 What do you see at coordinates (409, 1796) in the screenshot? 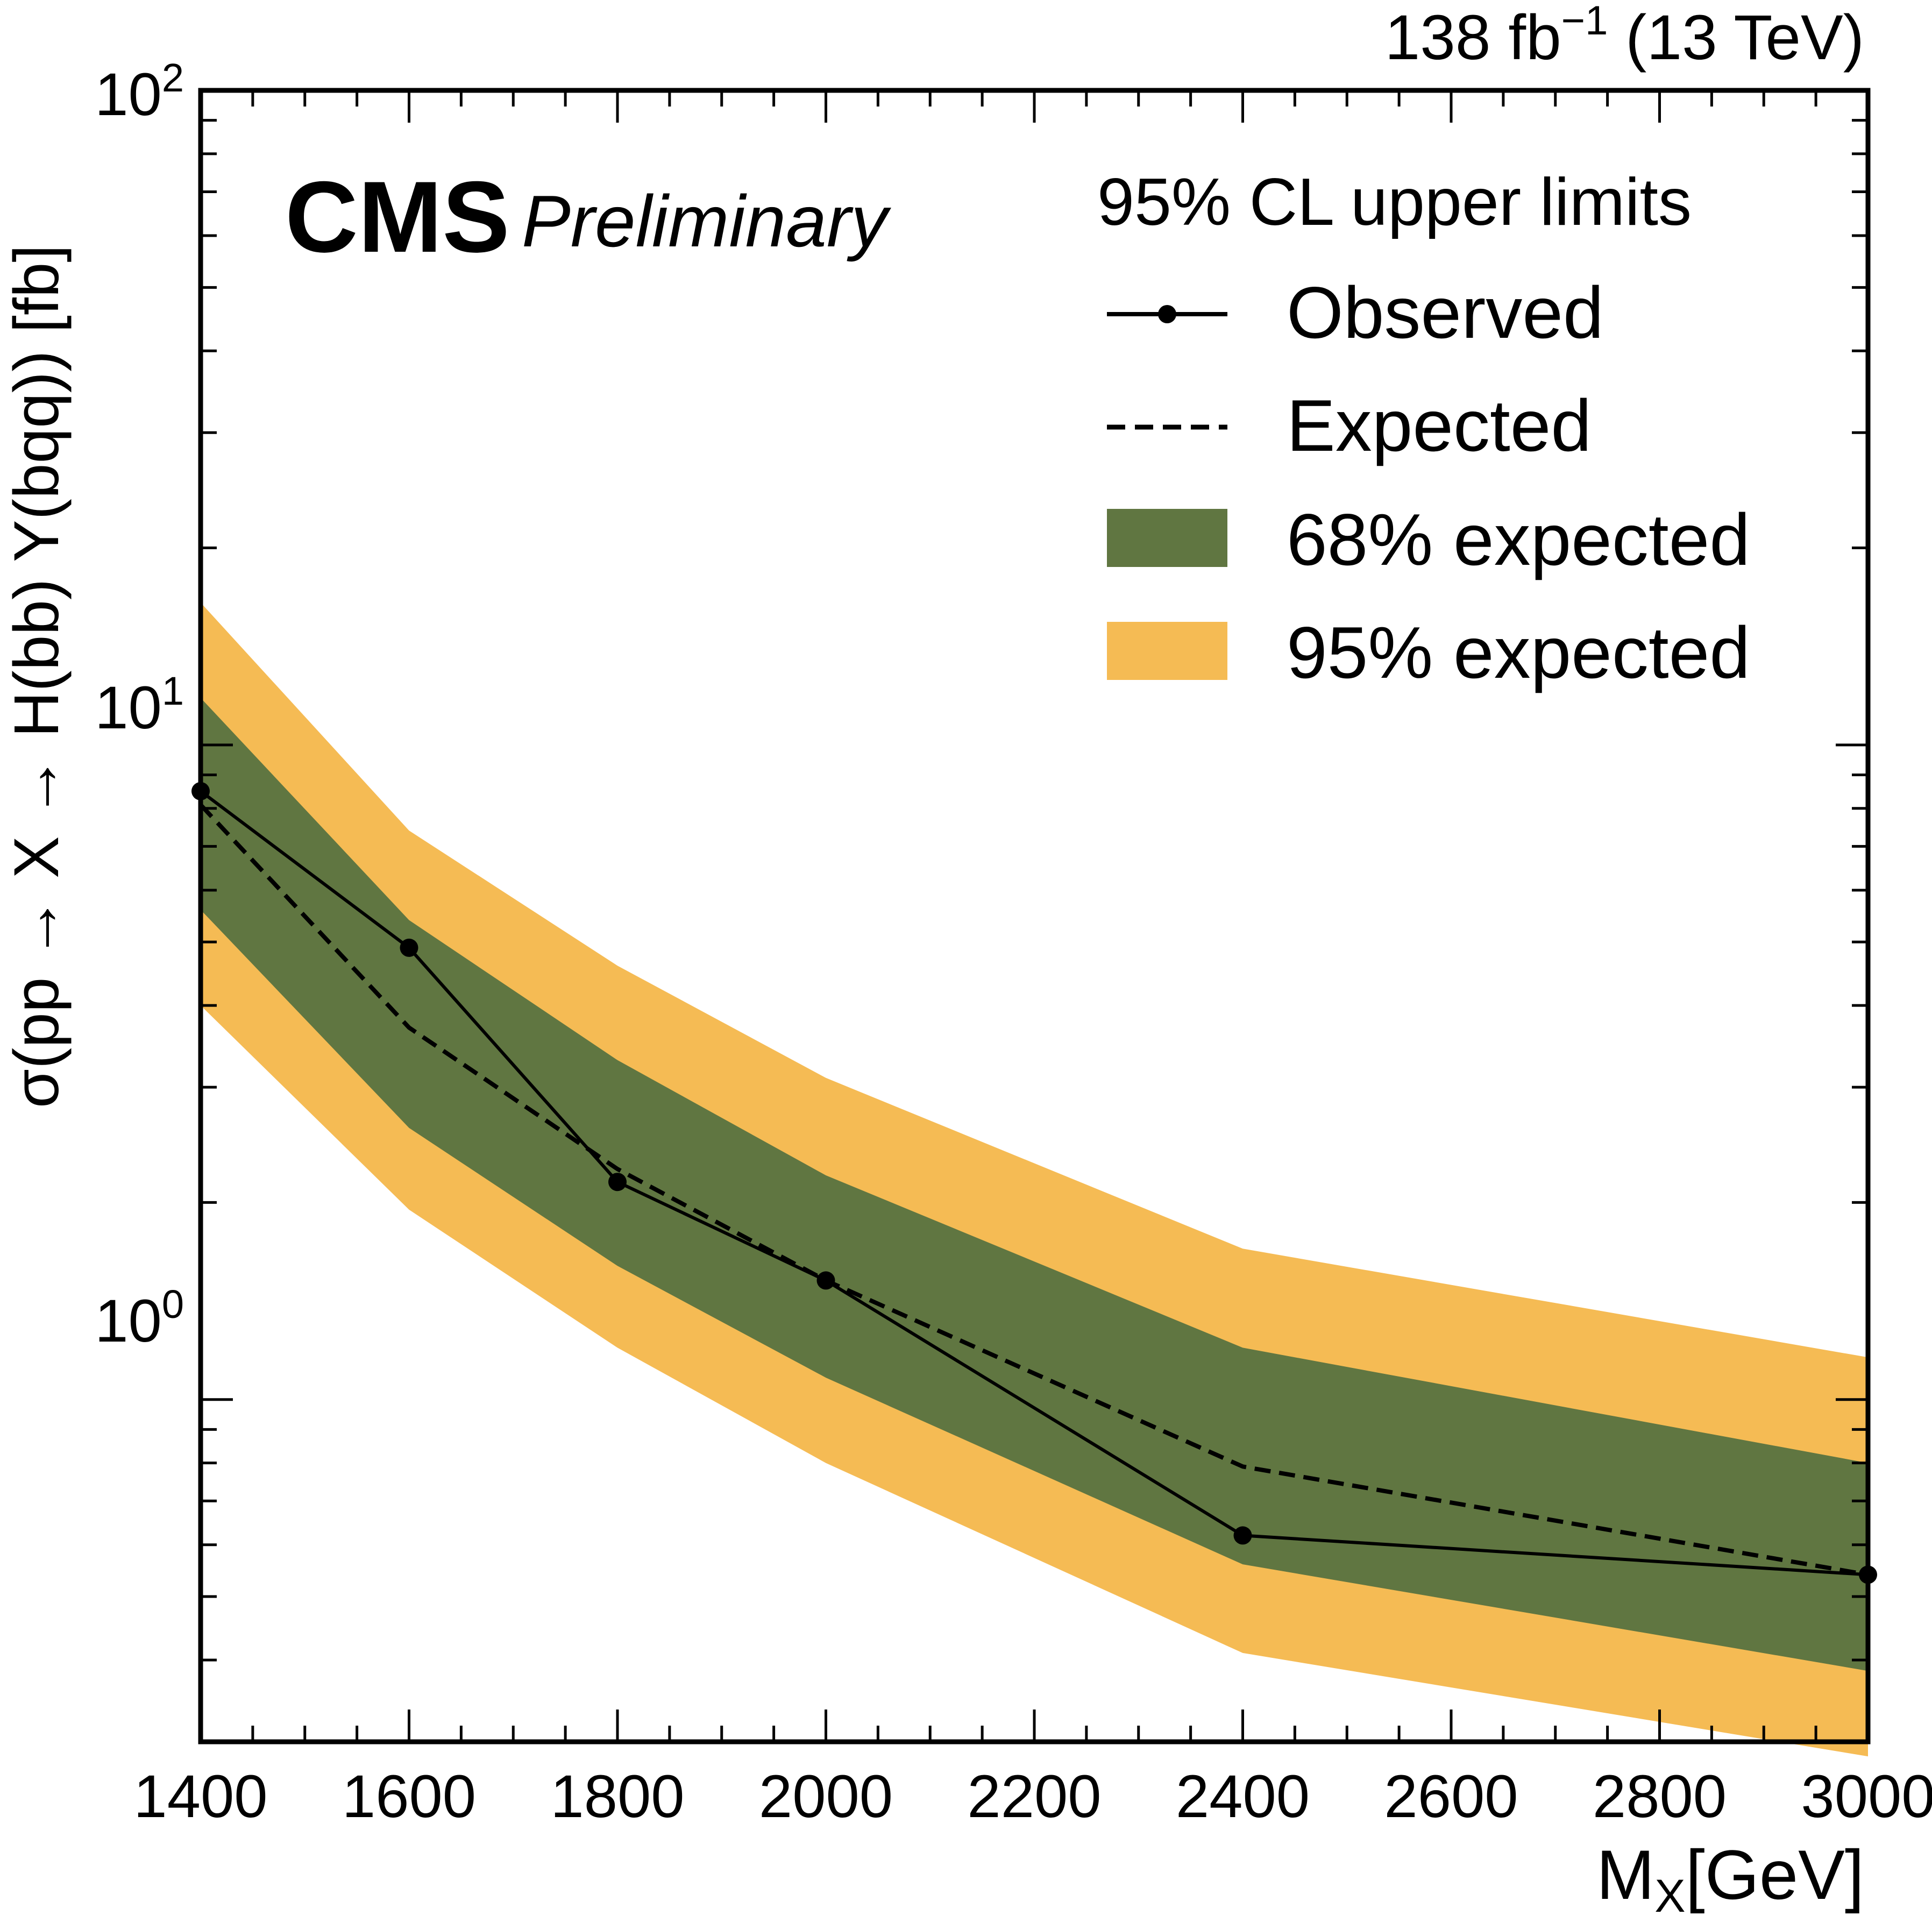
I see `x-tick-label: 1600` at bounding box center [409, 1796].